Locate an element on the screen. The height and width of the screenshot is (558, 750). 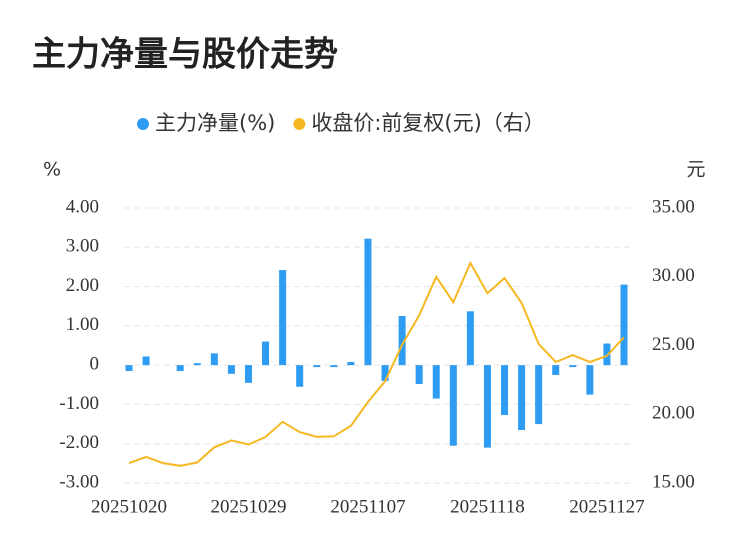
y2-tick-label: 30.00 is located at coordinates (673, 275).